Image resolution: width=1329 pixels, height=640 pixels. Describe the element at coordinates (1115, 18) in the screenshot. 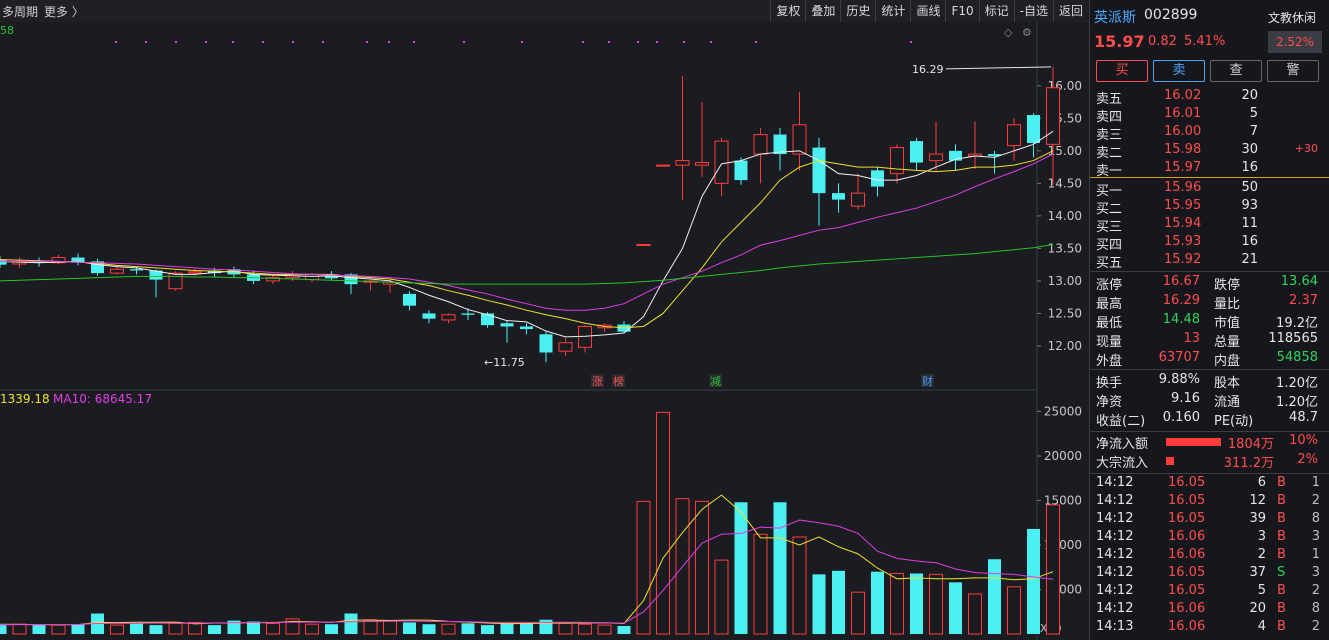

I see `stock-name: 英派斯` at that location.